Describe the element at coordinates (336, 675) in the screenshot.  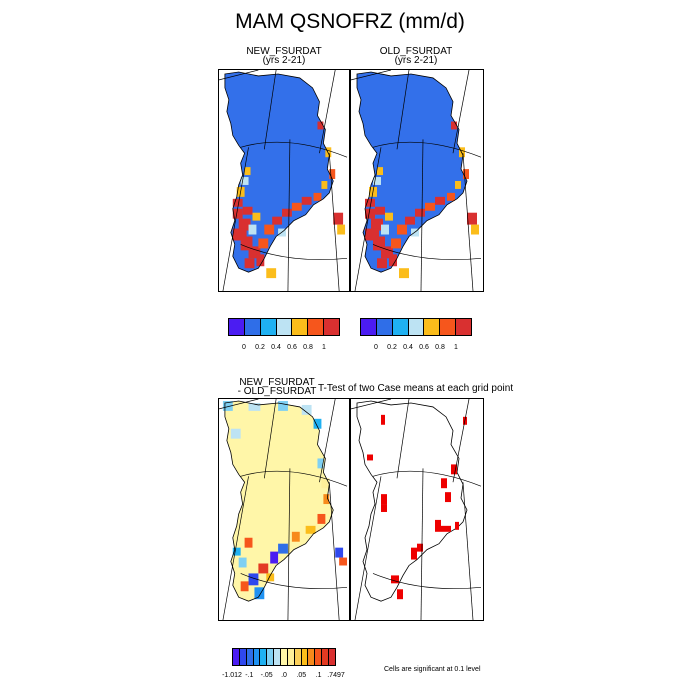
I see `colorbar-tick-label: .7497` at that location.